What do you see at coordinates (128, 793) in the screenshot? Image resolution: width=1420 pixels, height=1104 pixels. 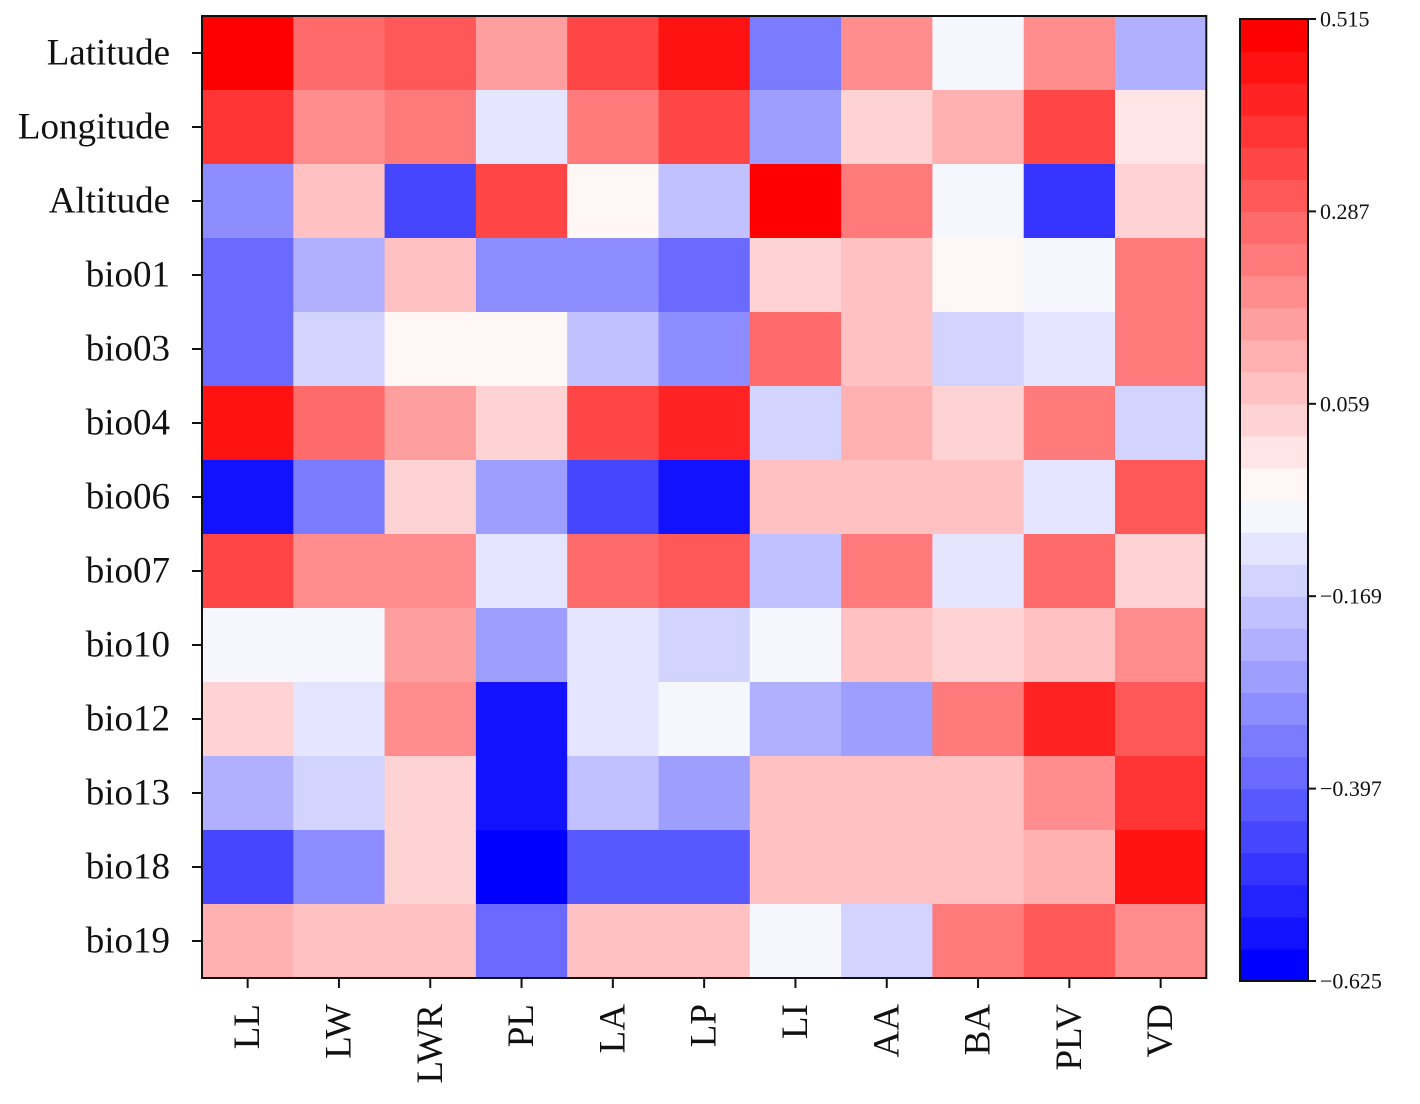 I see `y-tick-label: bio13` at bounding box center [128, 793].